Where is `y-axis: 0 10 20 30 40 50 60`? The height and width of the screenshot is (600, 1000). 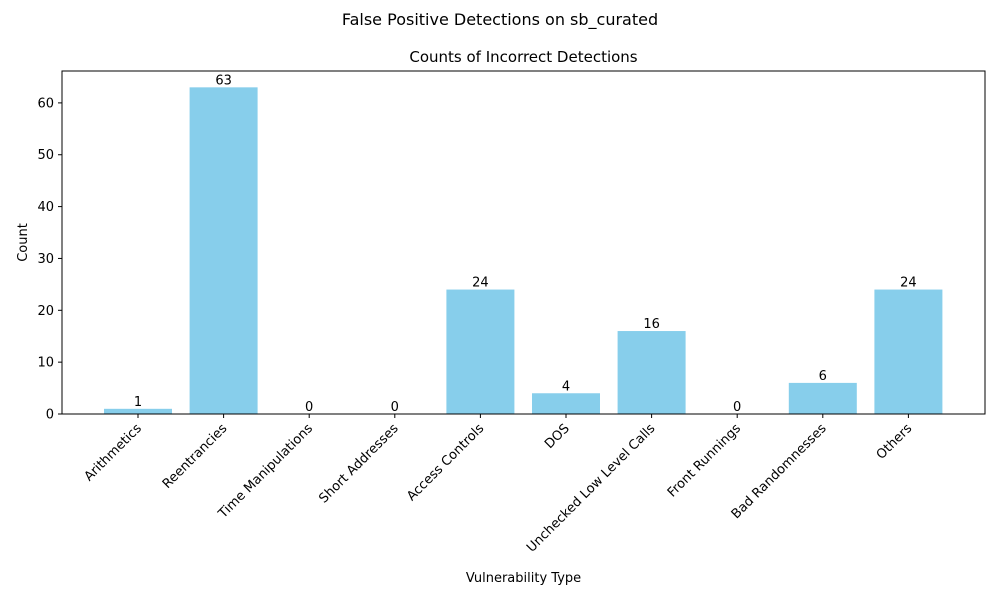 y-axis: 0 10 20 30 40 50 60 is located at coordinates (49, 259).